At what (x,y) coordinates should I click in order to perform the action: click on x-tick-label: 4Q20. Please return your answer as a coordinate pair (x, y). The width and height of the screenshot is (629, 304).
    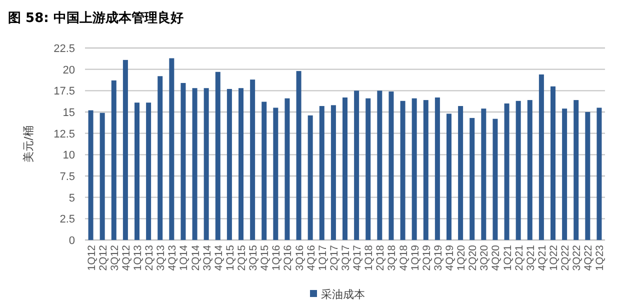
    Looking at the image, I should click on (496, 257).